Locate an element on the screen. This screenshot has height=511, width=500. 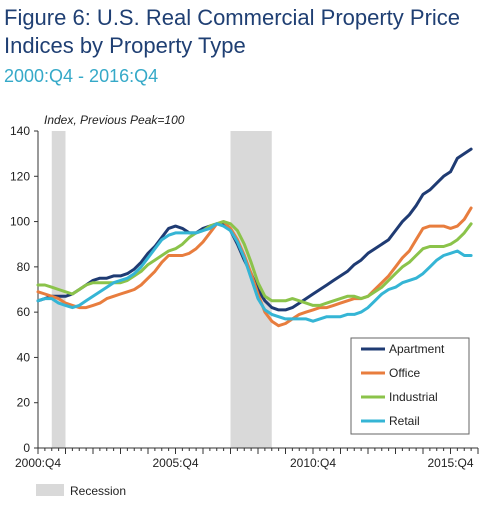
recession-swatch is located at coordinates (50, 490).